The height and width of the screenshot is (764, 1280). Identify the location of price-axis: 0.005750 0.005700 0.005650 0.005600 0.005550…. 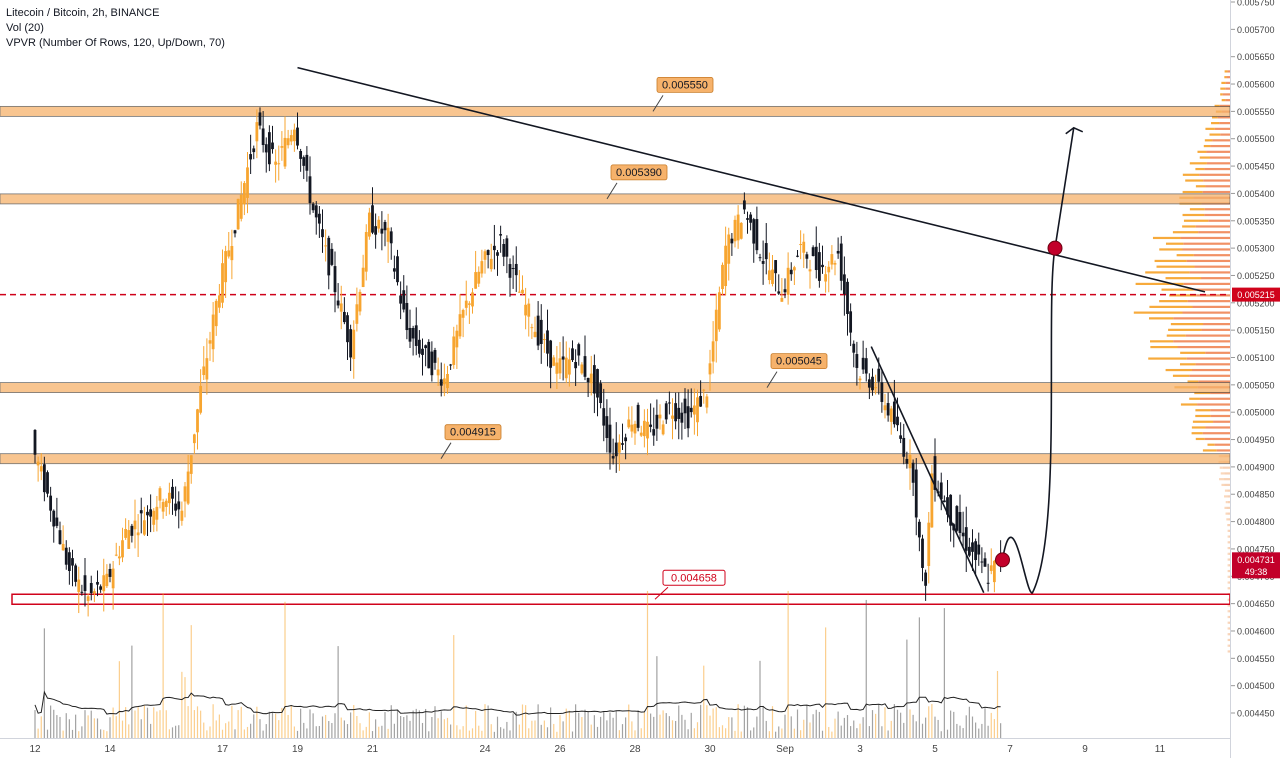
(1255, 379).